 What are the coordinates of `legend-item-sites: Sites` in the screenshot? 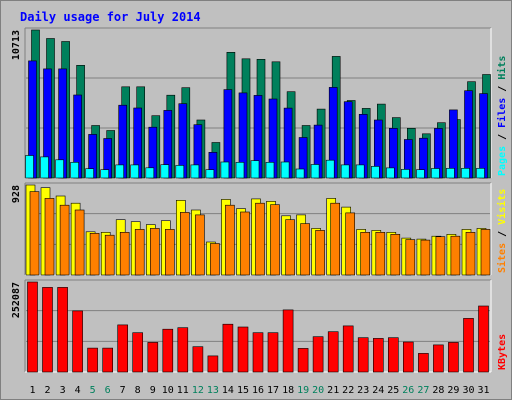 It's located at (502, 258).